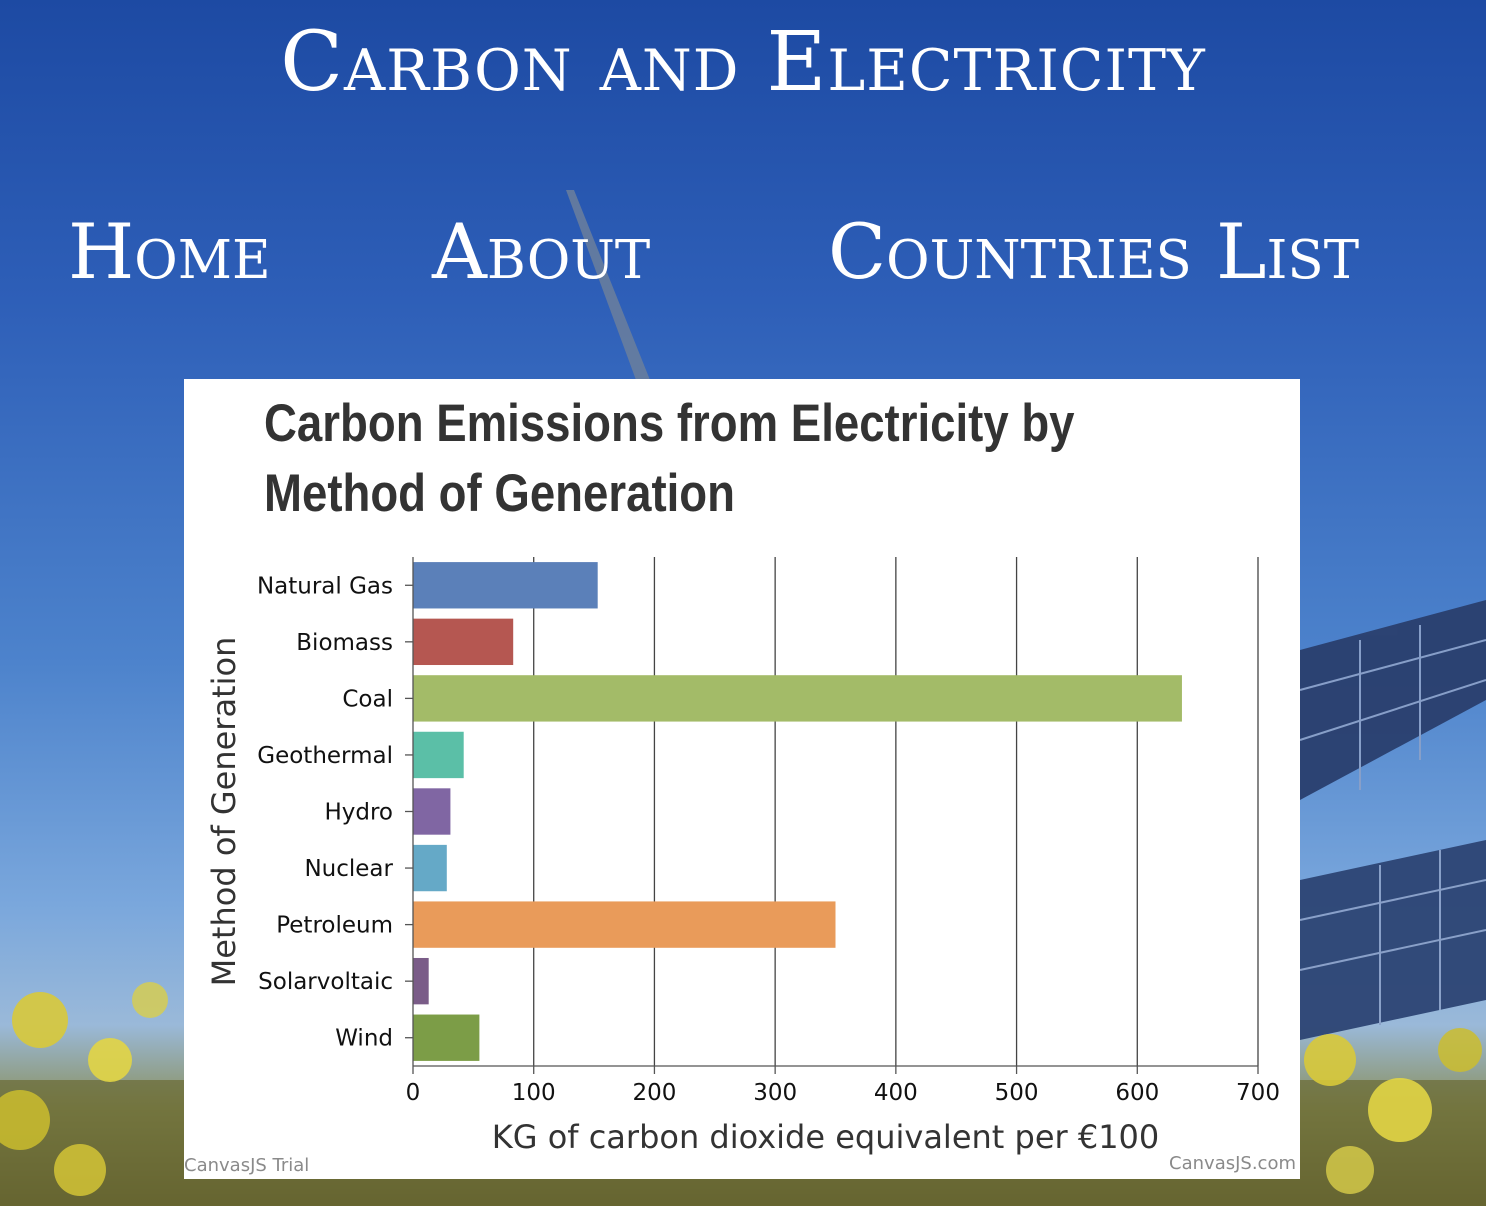 The width and height of the screenshot is (1486, 1206). I want to click on x-axis-title: KG of carbon dioxide equivalent per €100, so click(826, 1137).